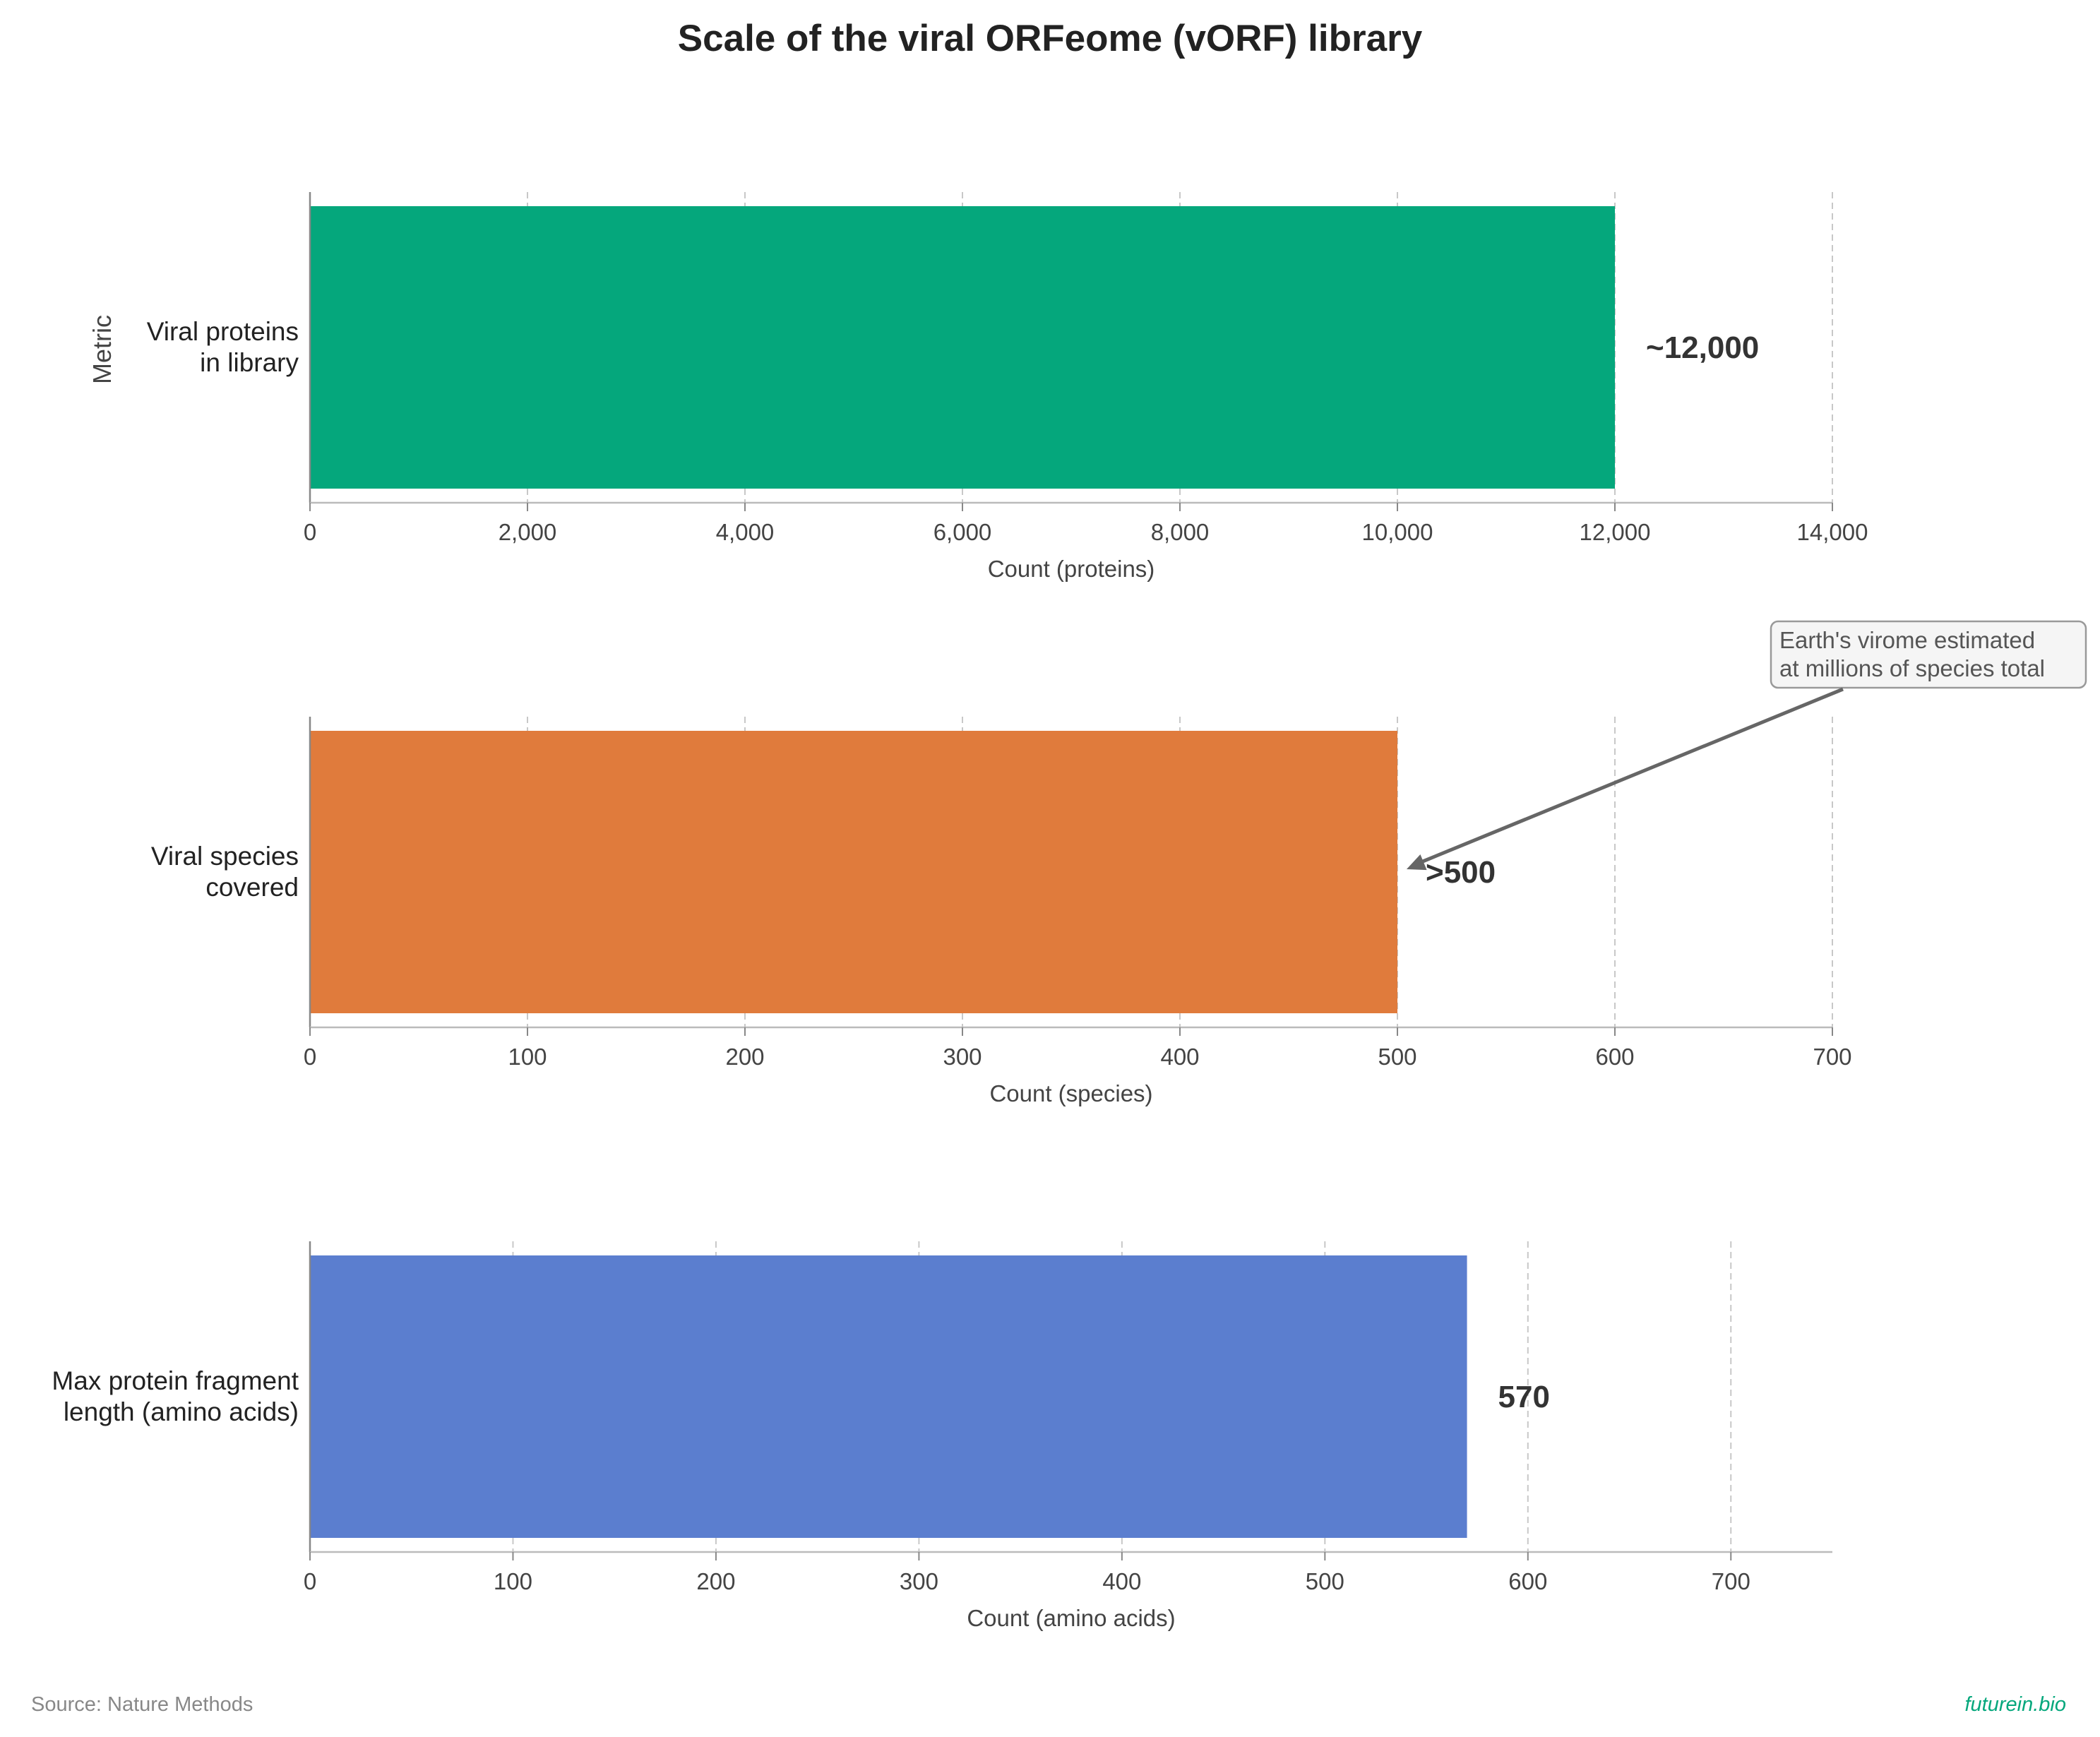 This screenshot has width=2100, height=1737. What do you see at coordinates (1912, 668) in the screenshot?
I see `annotation-text: at millions of species total` at bounding box center [1912, 668].